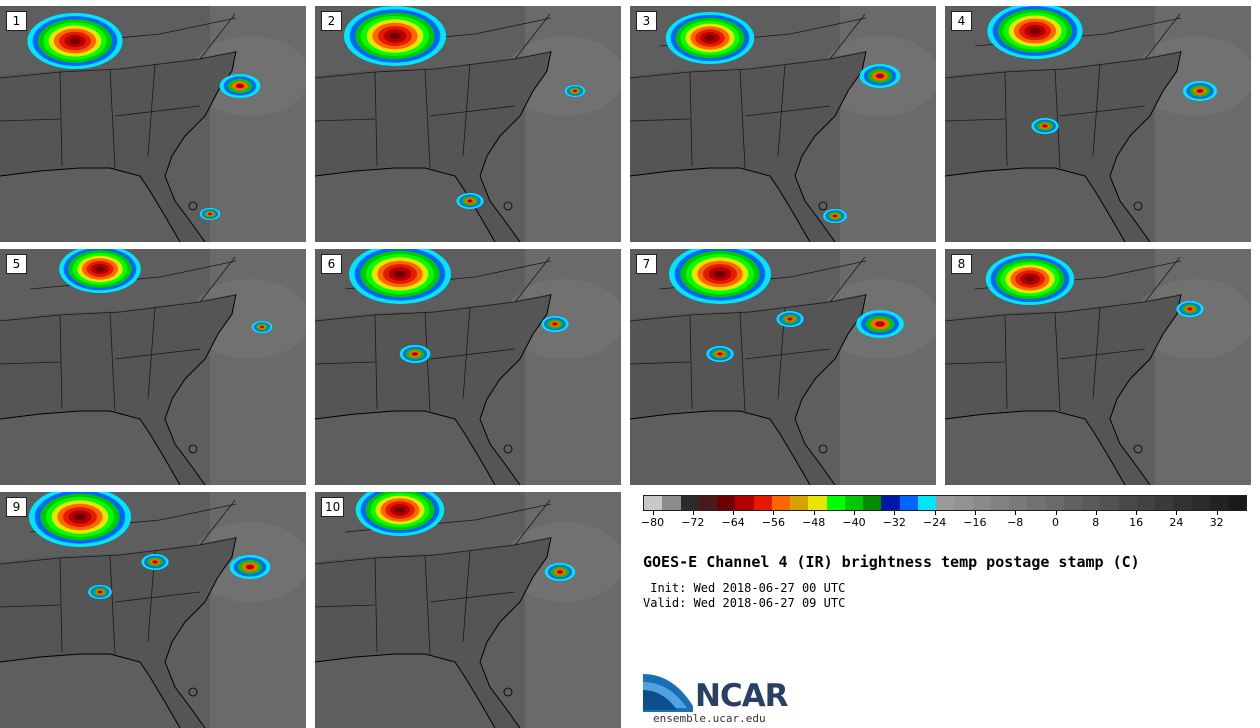  I want to click on postage-stamp-panel: 3, so click(783, 124).